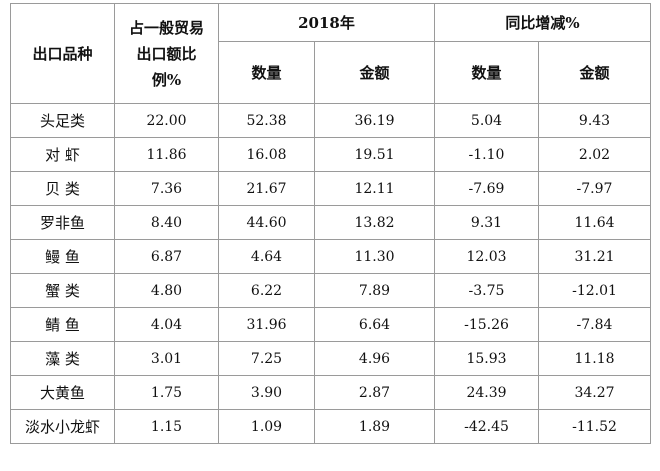  What do you see at coordinates (594, 290) in the screenshot?
I see `cell-amount-change: -12.01` at bounding box center [594, 290].